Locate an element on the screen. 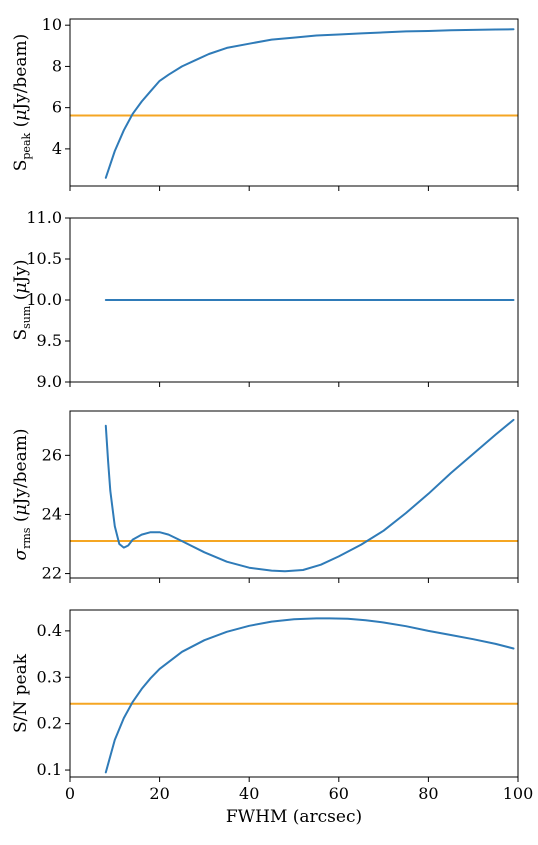 This screenshot has width=538, height=845. x-axis-label: FWHM (arcsec) is located at coordinates (294, 817).